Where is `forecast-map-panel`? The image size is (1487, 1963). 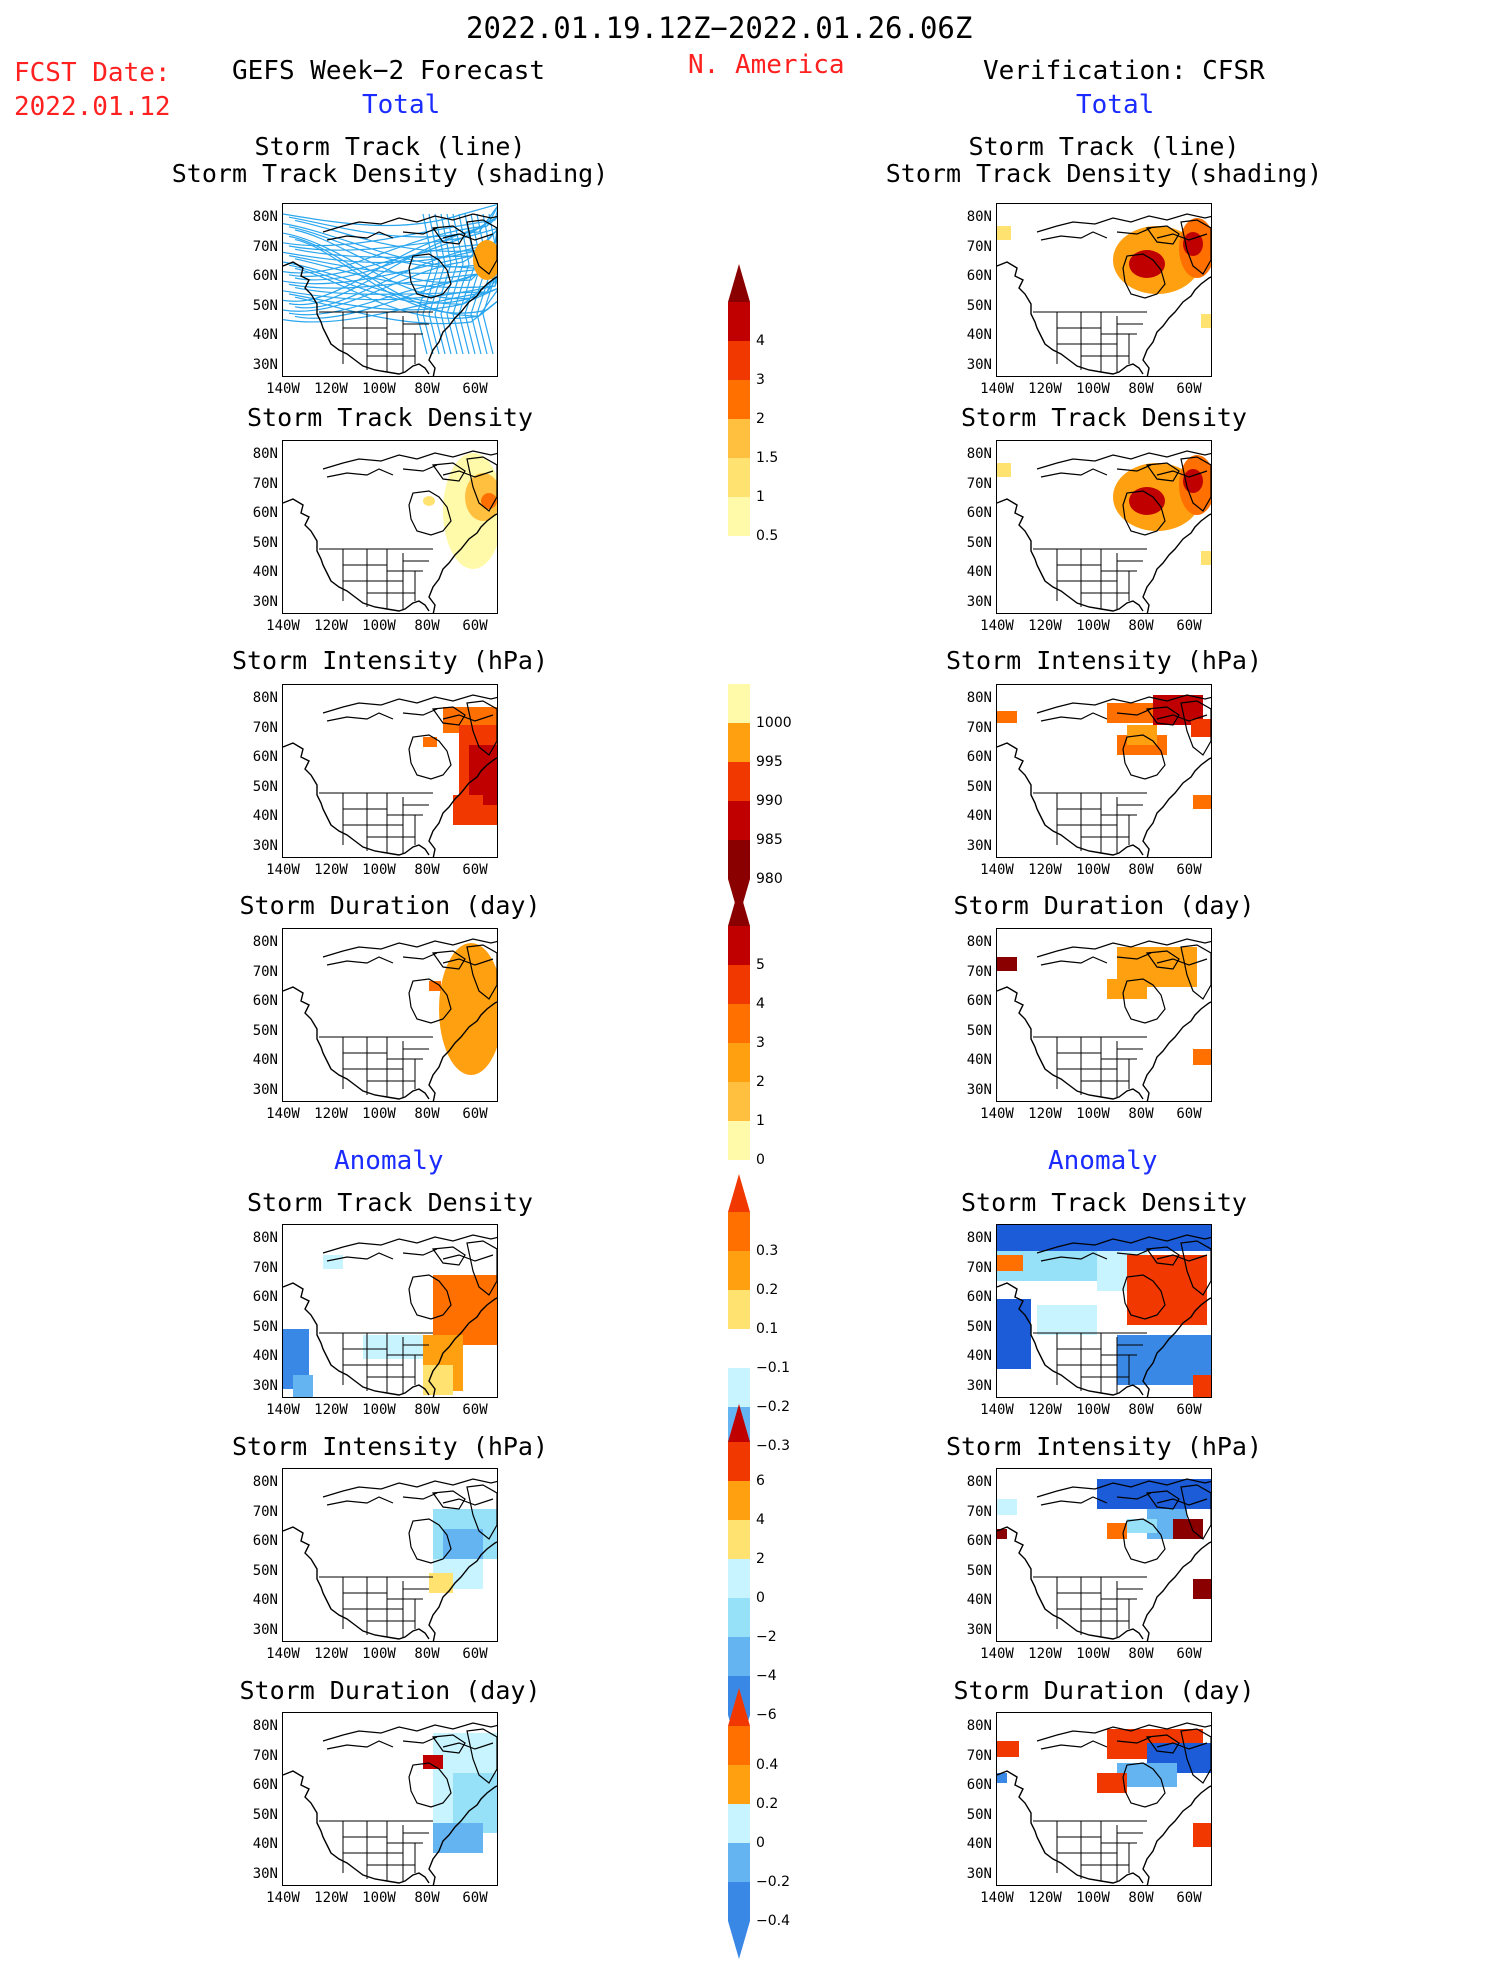 forecast-map-panel is located at coordinates (390, 527).